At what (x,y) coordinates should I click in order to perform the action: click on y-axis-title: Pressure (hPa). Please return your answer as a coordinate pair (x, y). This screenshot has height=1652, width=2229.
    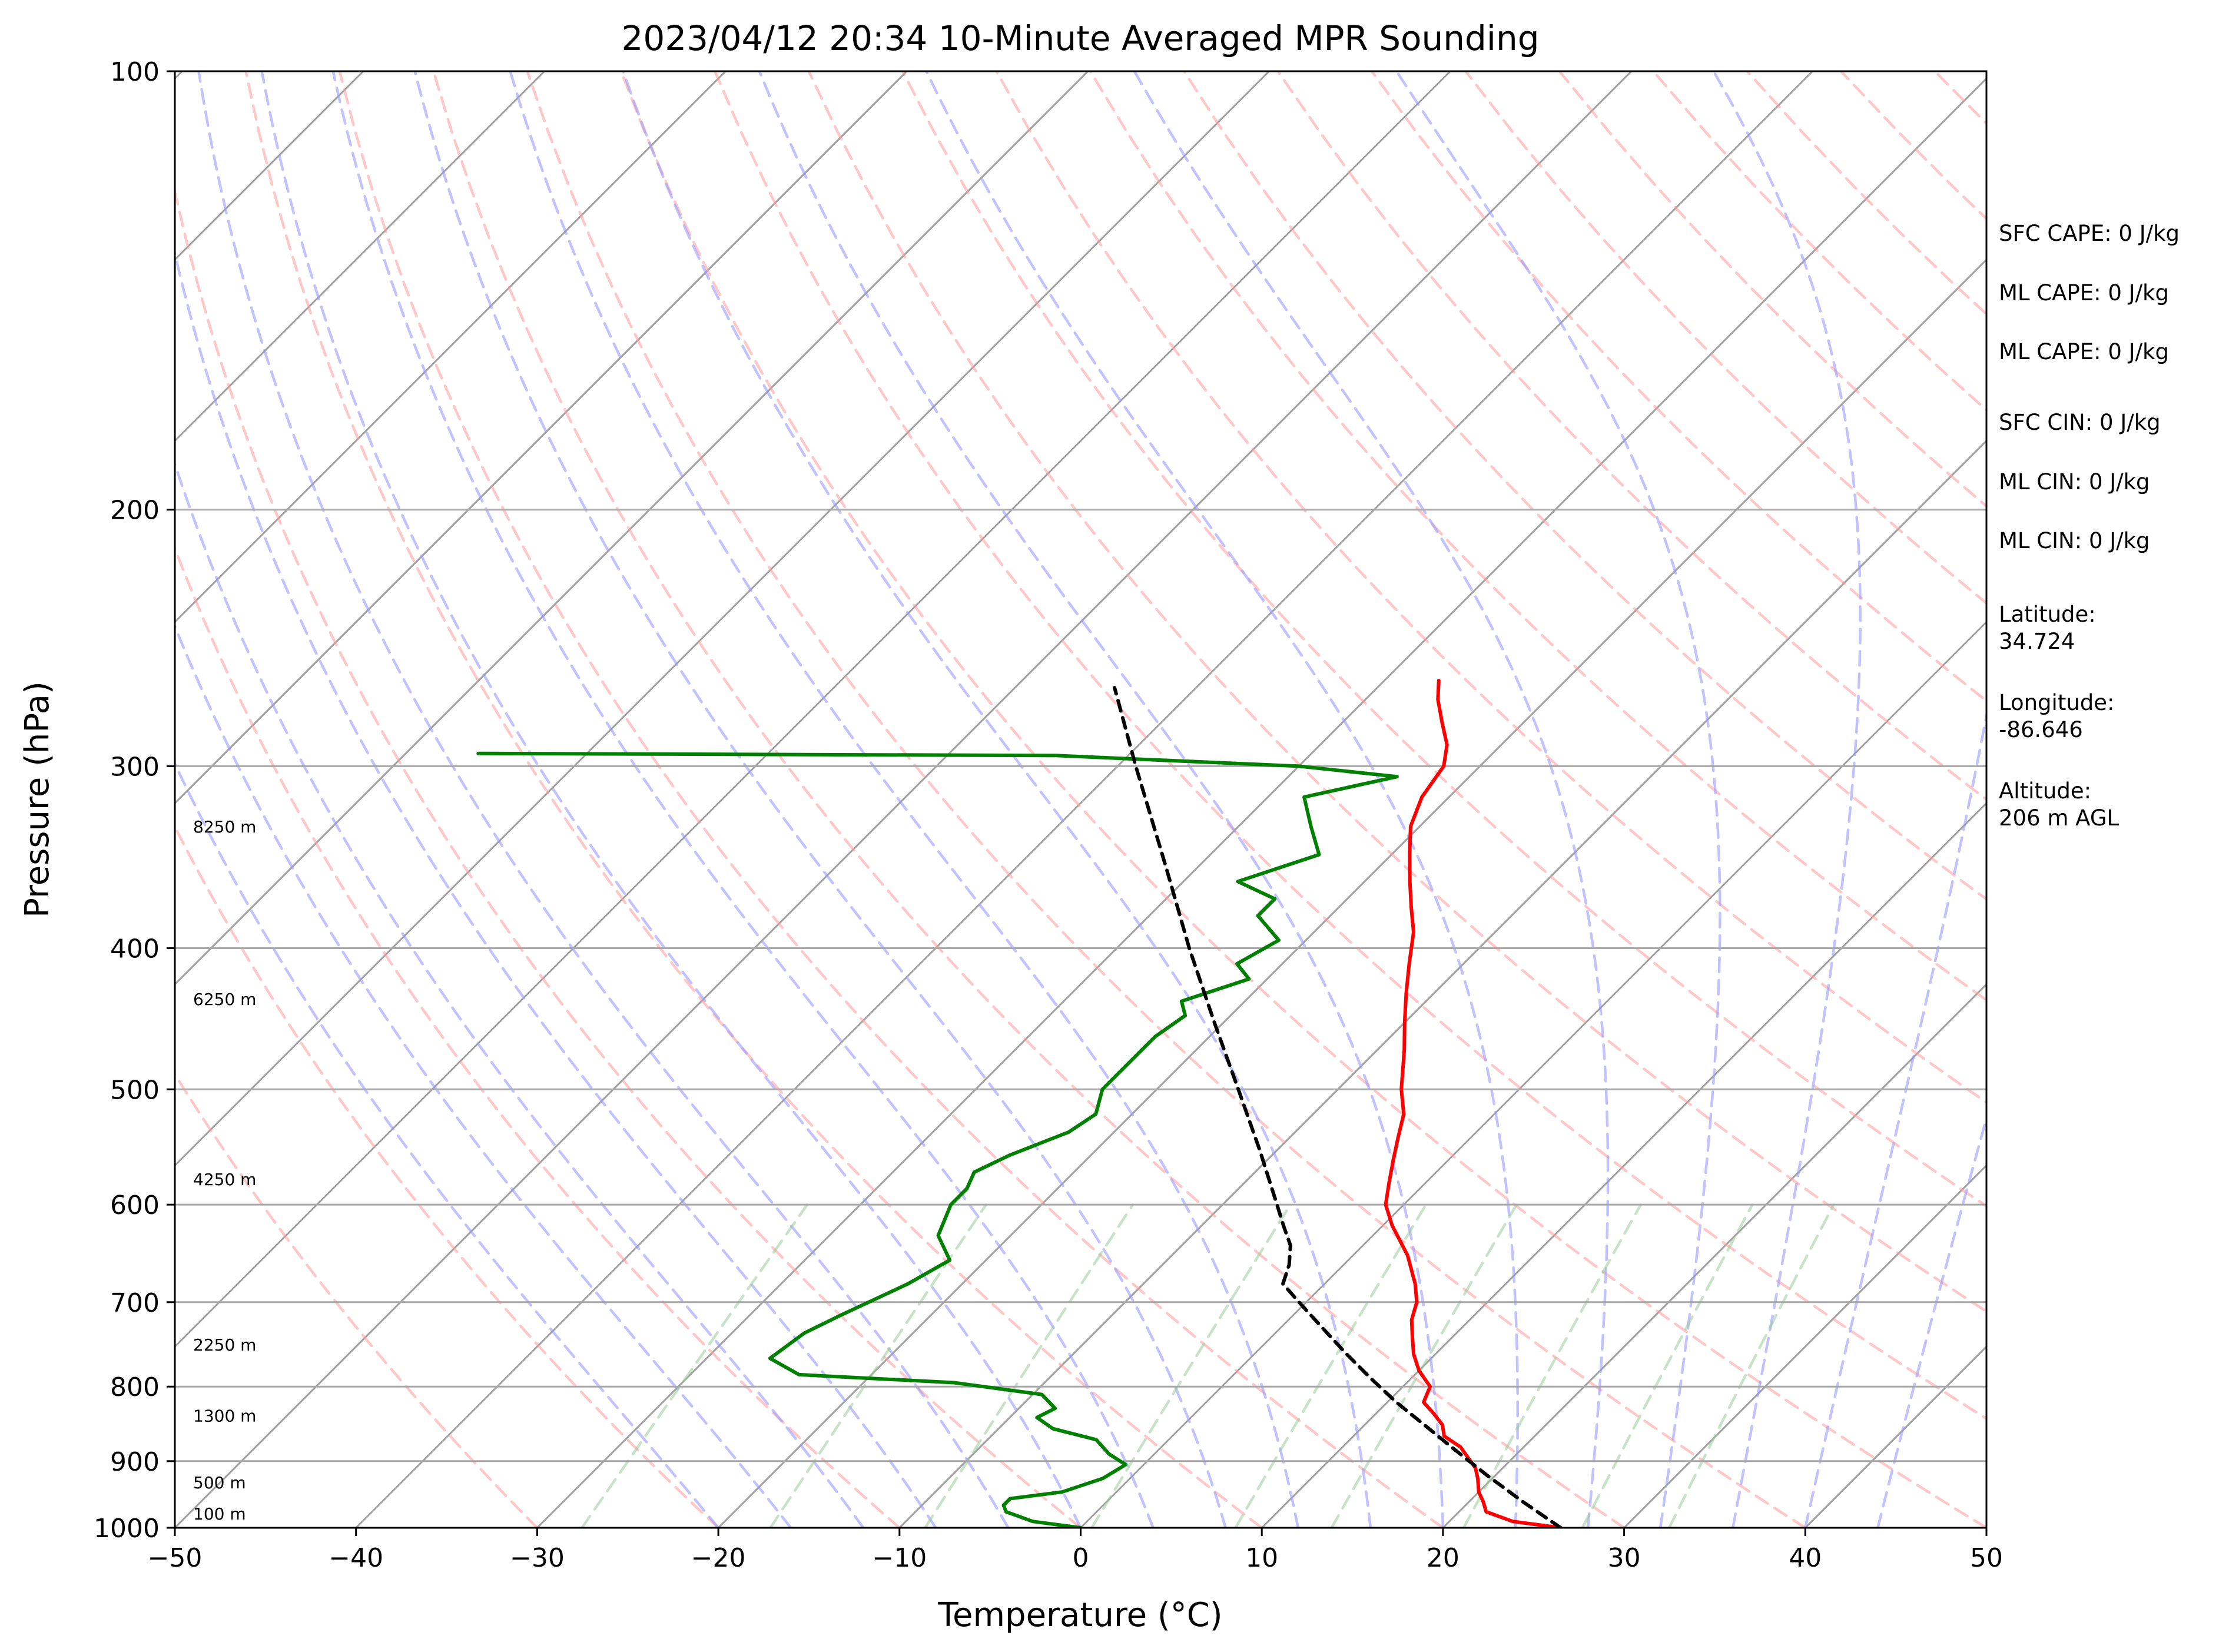
    Looking at the image, I should click on (38, 799).